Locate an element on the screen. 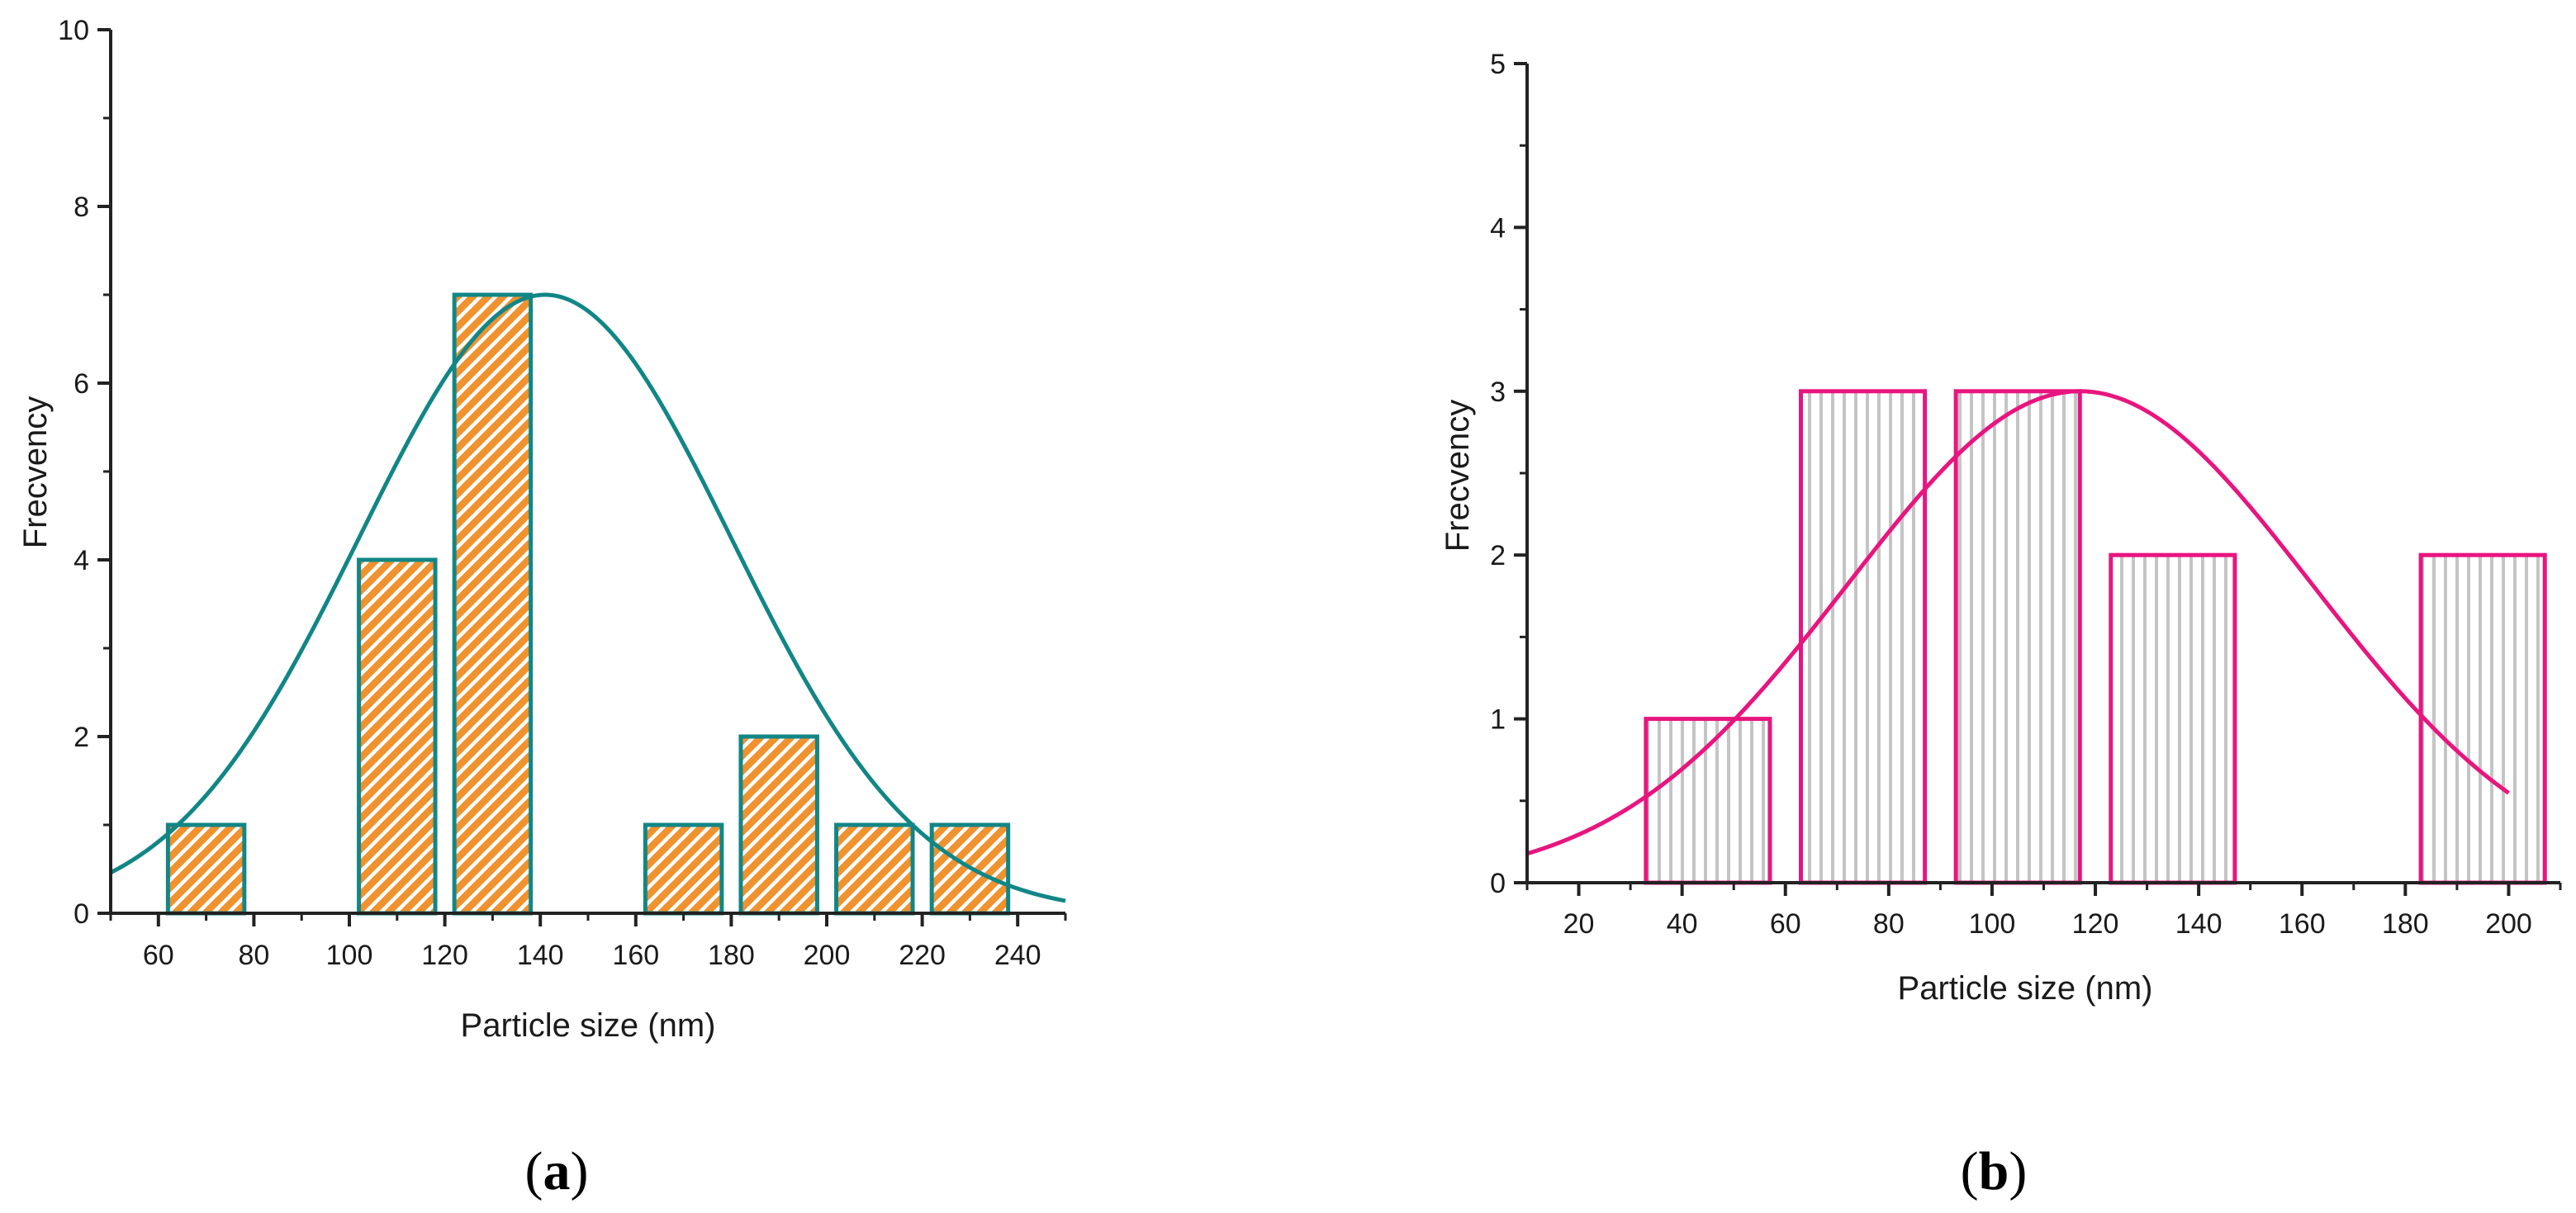 Image resolution: width=2576 pixels, height=1213 pixels. chart-b-y-tick-label: 2 is located at coordinates (1498, 555).